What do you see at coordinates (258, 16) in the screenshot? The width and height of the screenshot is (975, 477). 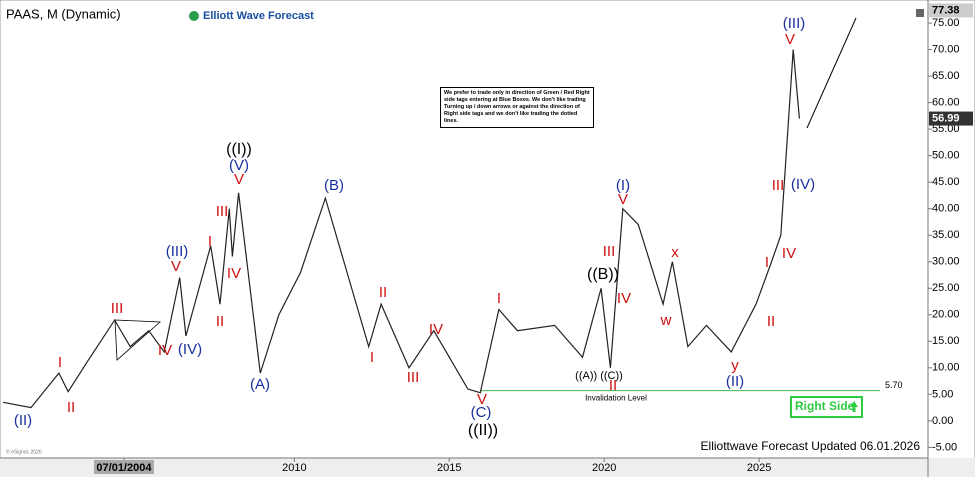 I see `brand: Elliott Wave Forecast` at bounding box center [258, 16].